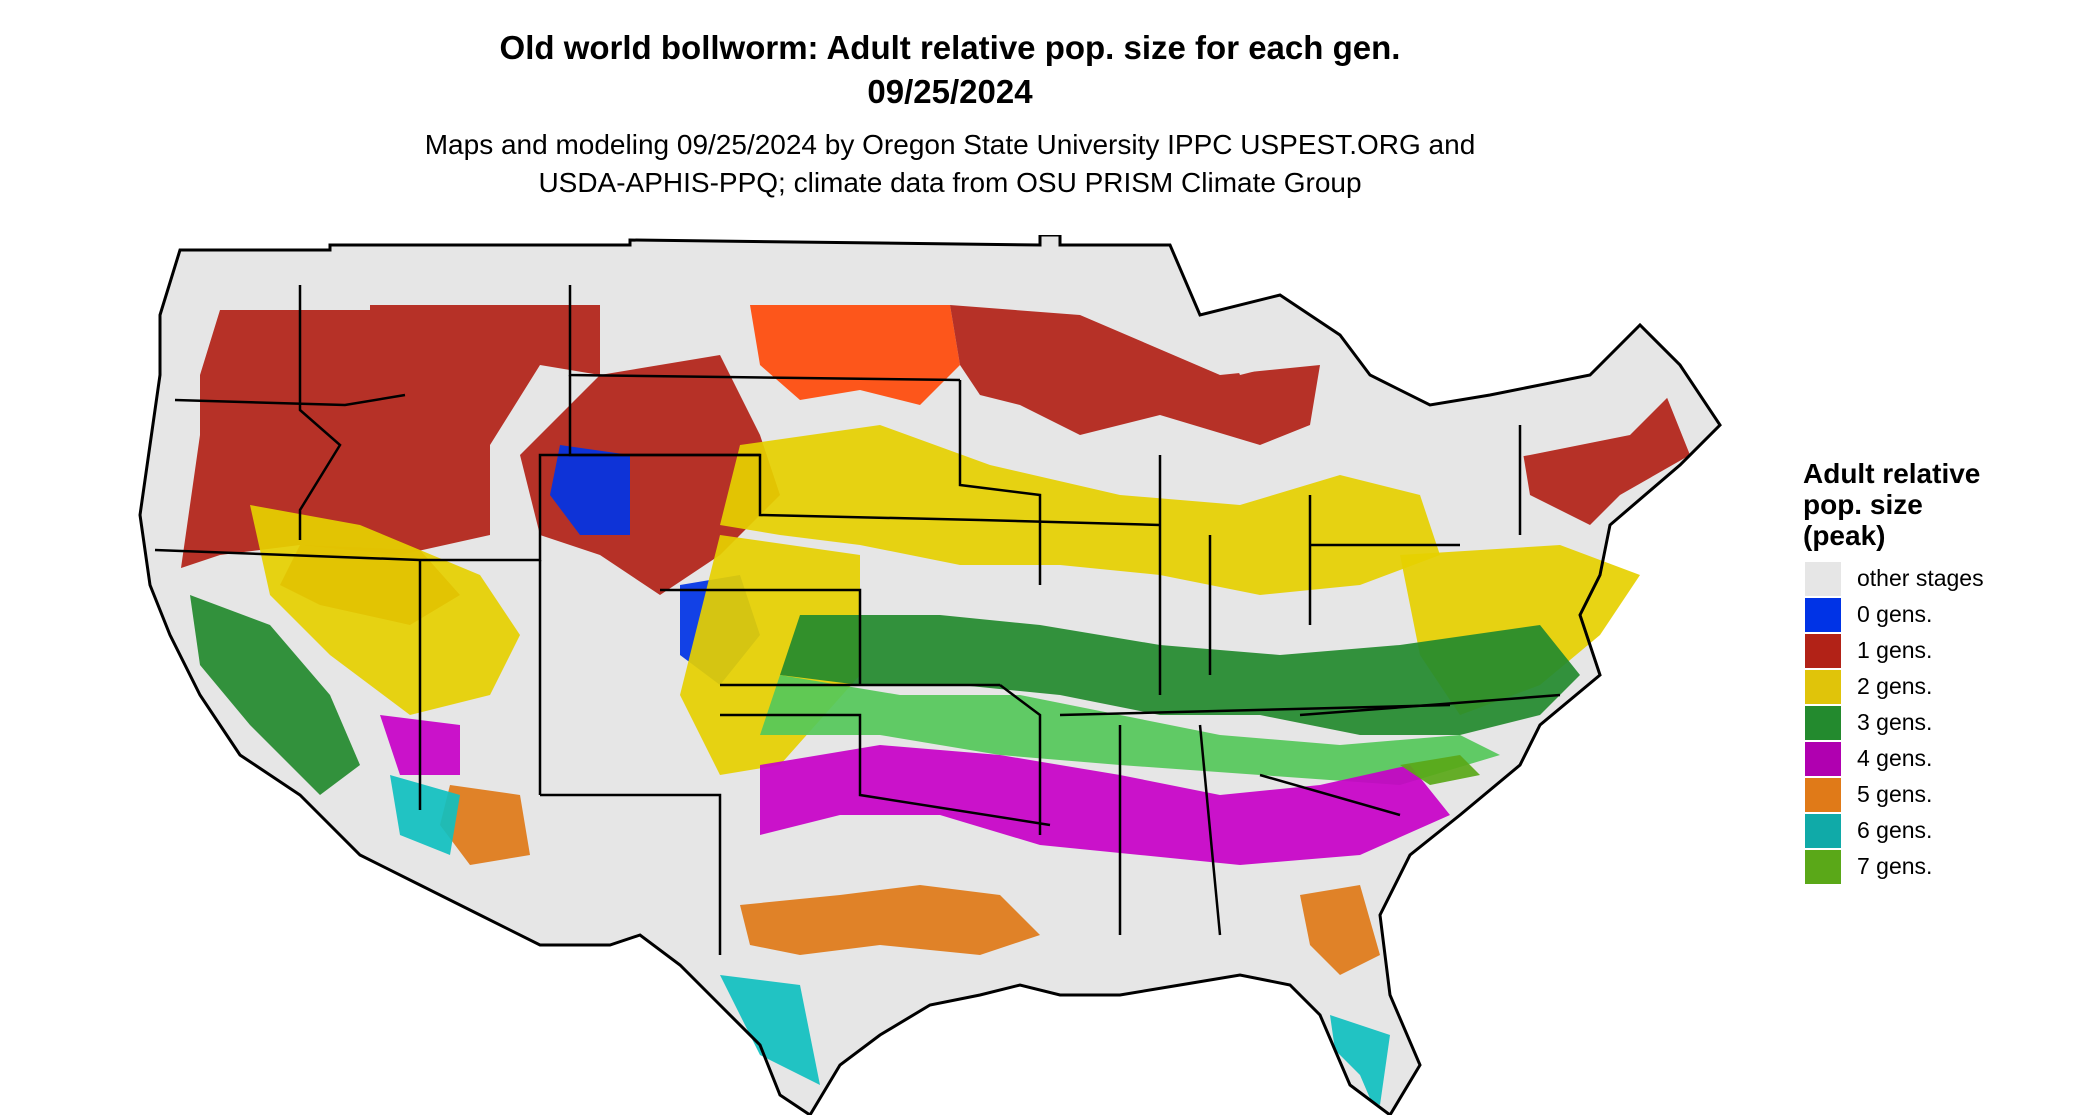  Describe the element at coordinates (774, 448) in the screenshot. I see `border-ne-ia` at that location.